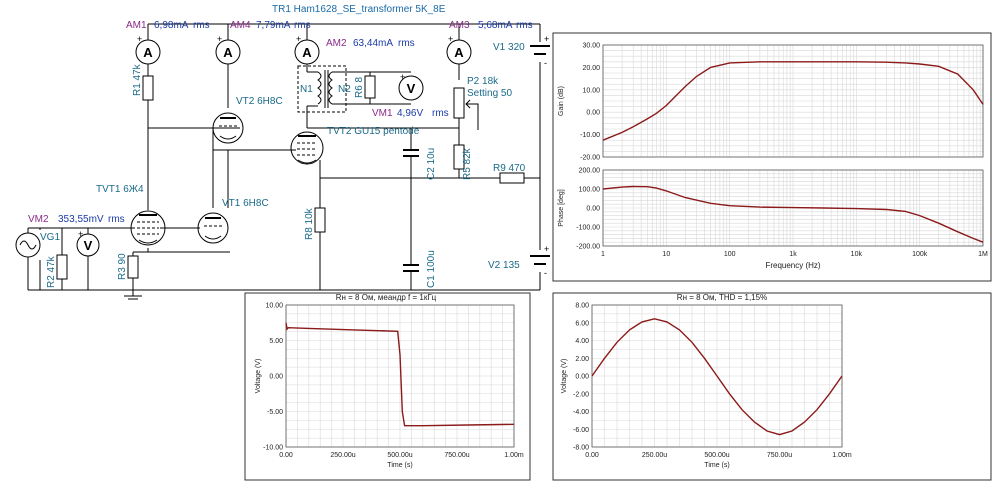  I want to click on y-tick-label: -20.00, so click(590, 158).